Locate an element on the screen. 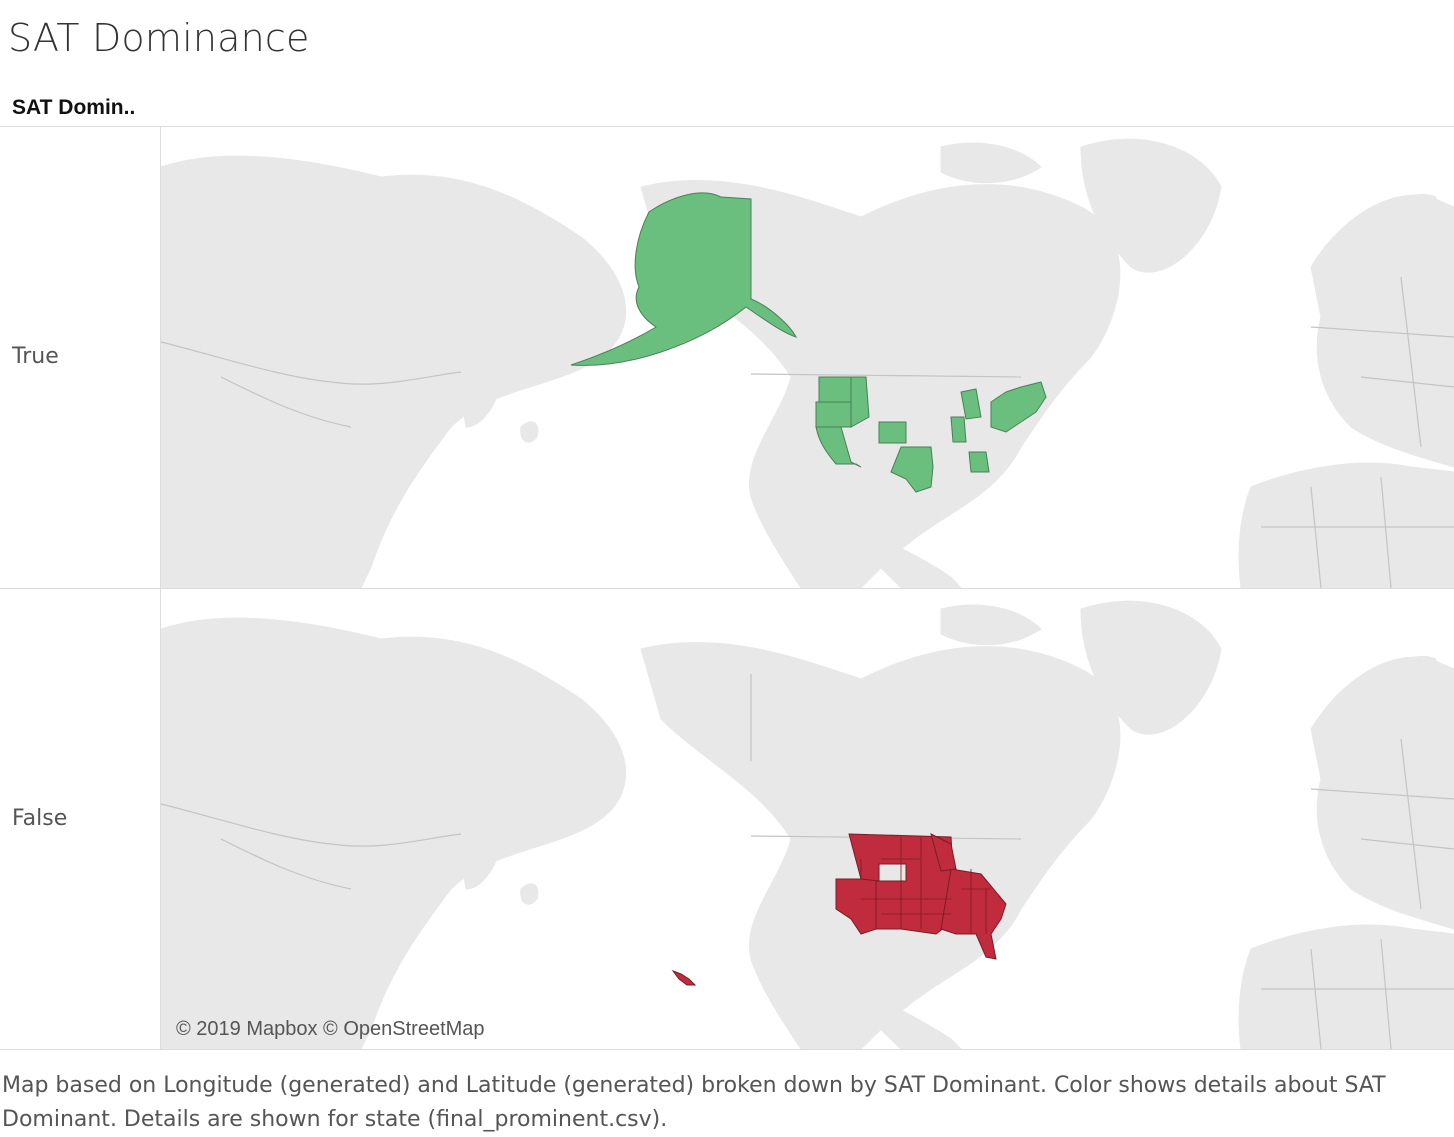  row-header-label: SAT Domin.. is located at coordinates (74, 107).